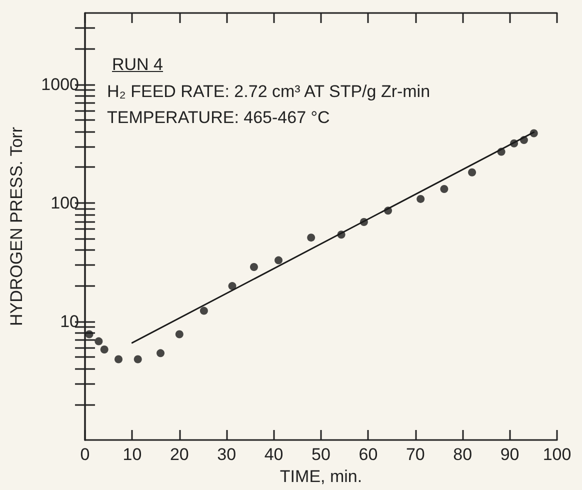 Image resolution: width=582 pixels, height=490 pixels. I want to click on x-tick-label: 50, so click(321, 454).